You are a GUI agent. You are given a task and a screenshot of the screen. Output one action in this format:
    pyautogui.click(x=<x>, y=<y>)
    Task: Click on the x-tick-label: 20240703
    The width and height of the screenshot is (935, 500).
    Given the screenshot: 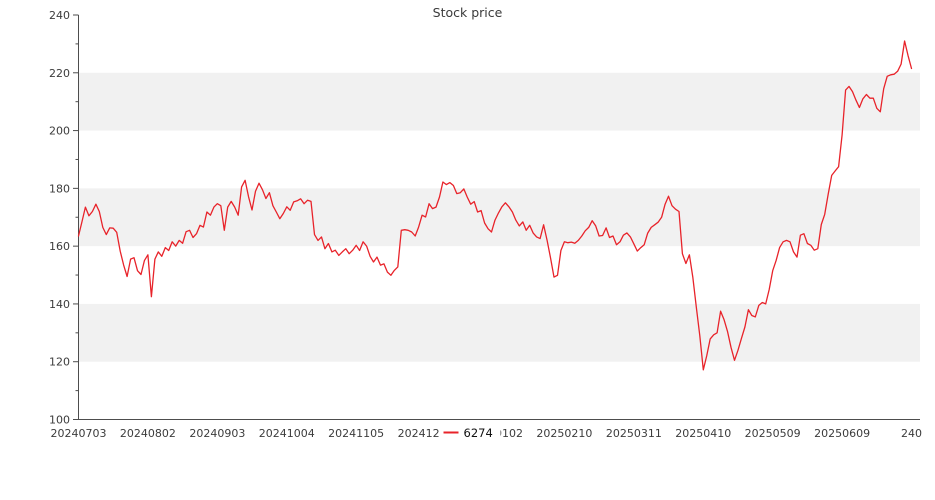 What is the action you would take?
    pyautogui.click(x=79, y=433)
    